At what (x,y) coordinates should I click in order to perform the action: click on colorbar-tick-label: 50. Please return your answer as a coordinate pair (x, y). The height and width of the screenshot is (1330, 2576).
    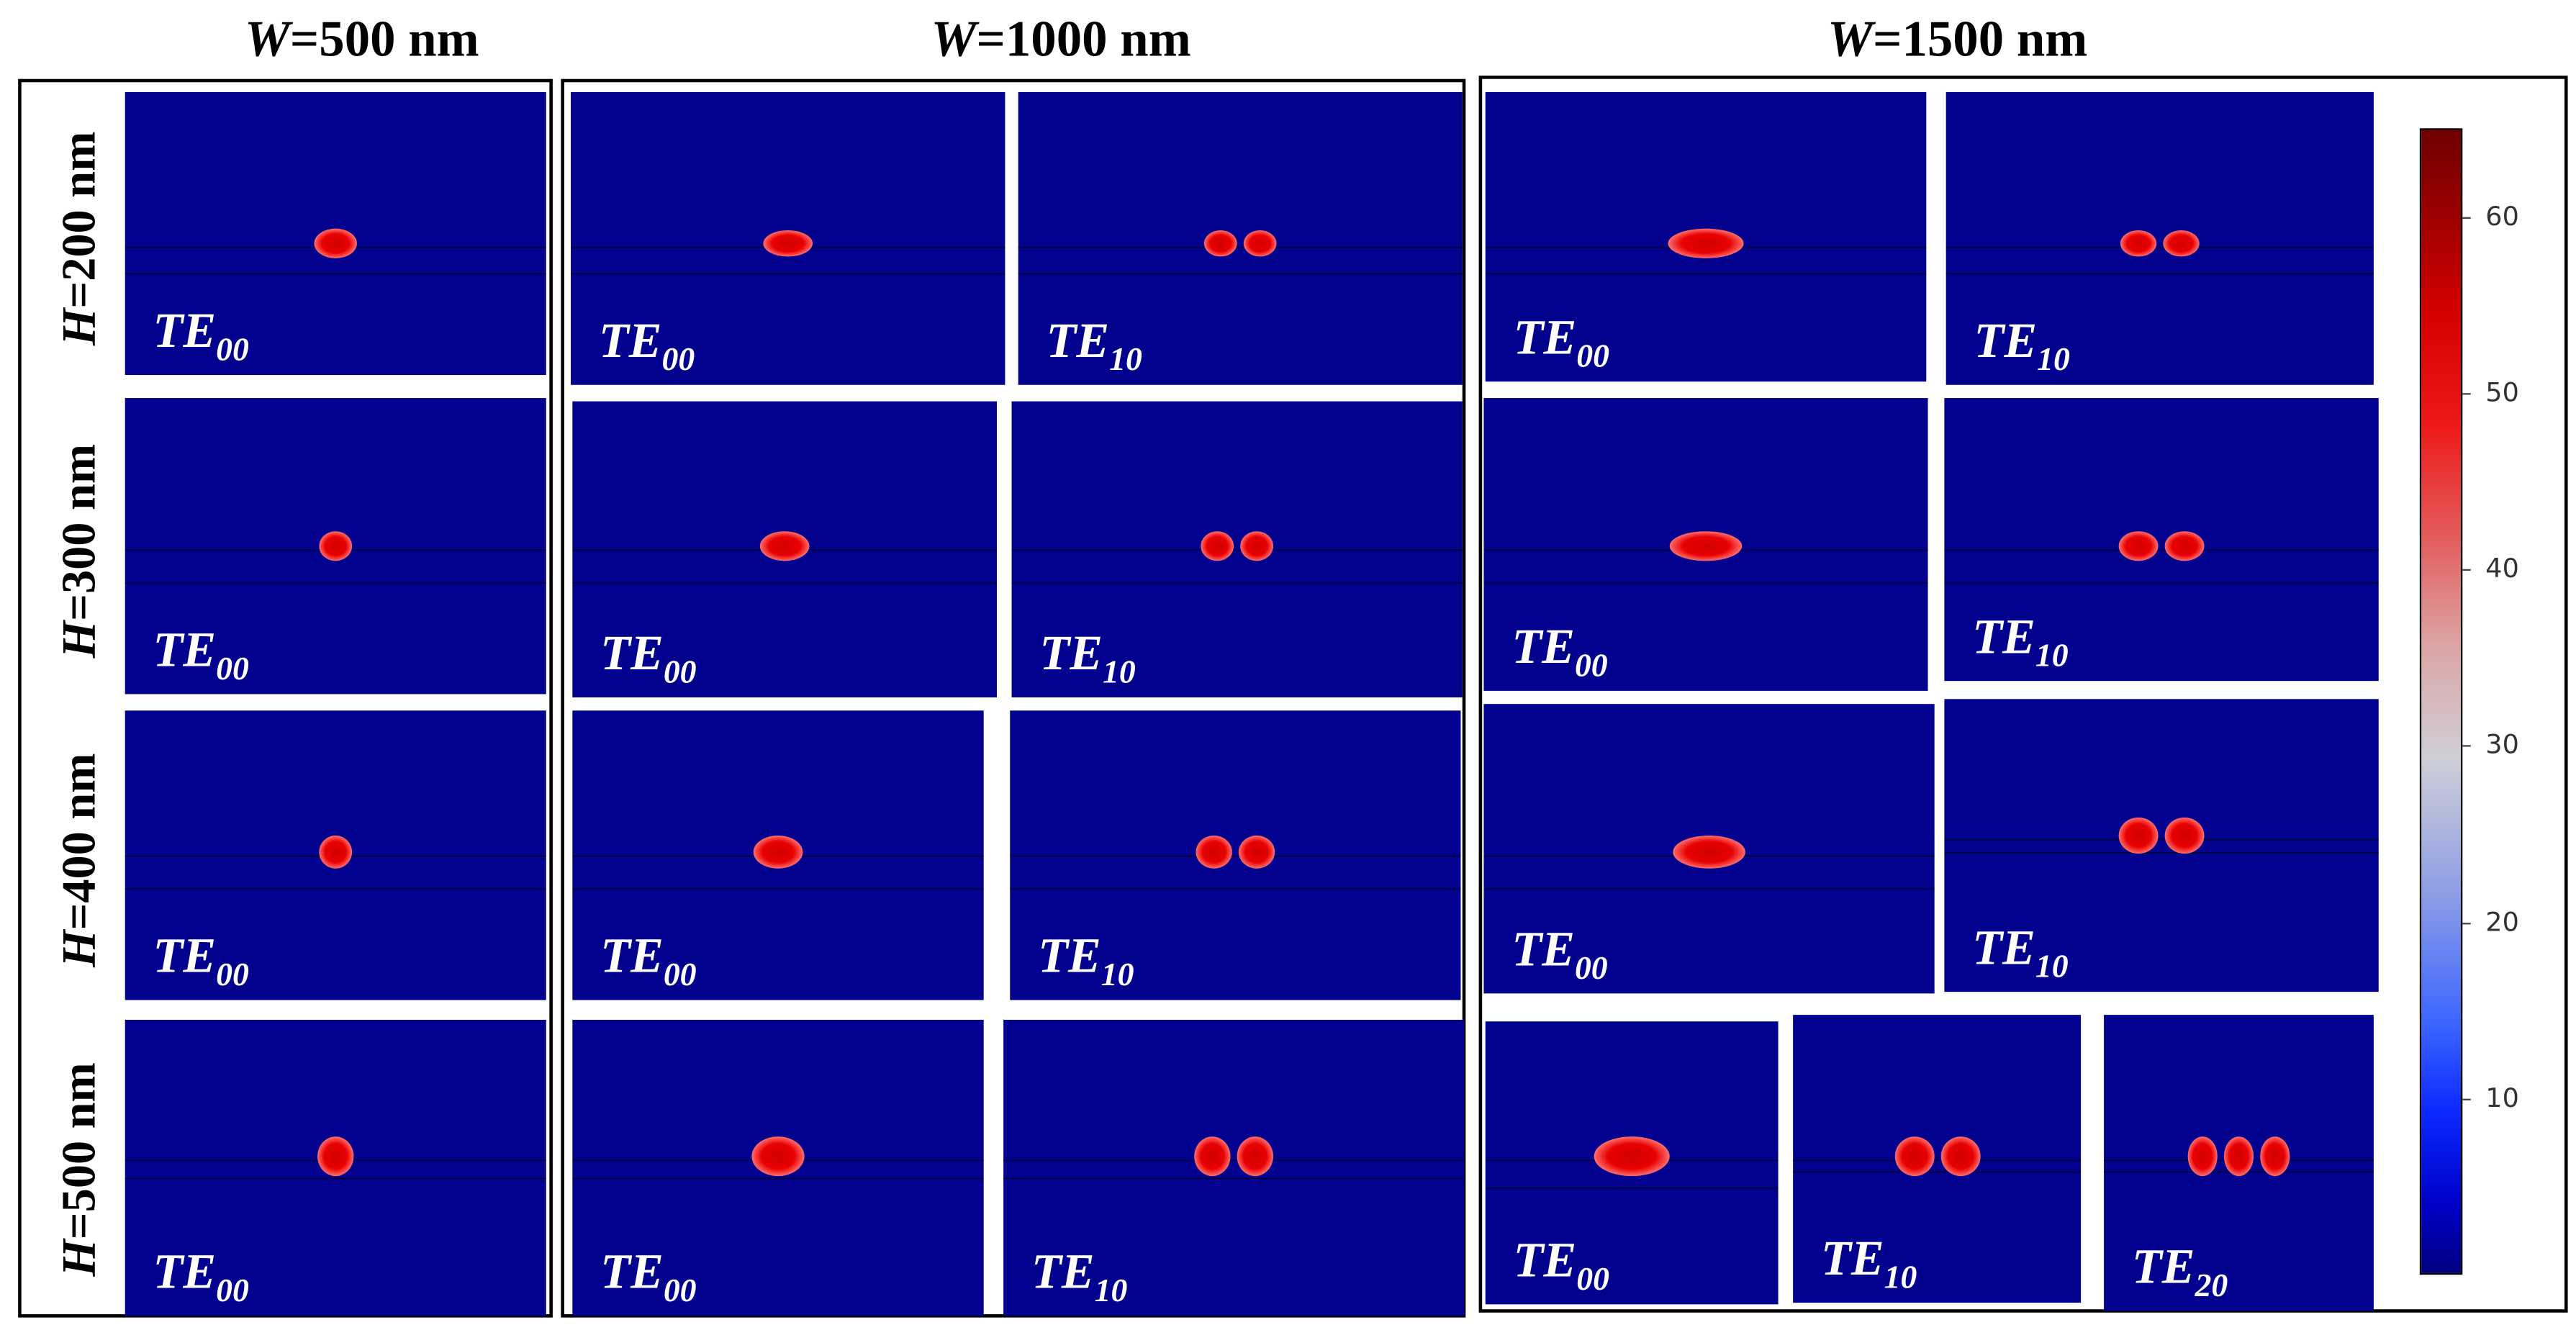
    Looking at the image, I should click on (2502, 392).